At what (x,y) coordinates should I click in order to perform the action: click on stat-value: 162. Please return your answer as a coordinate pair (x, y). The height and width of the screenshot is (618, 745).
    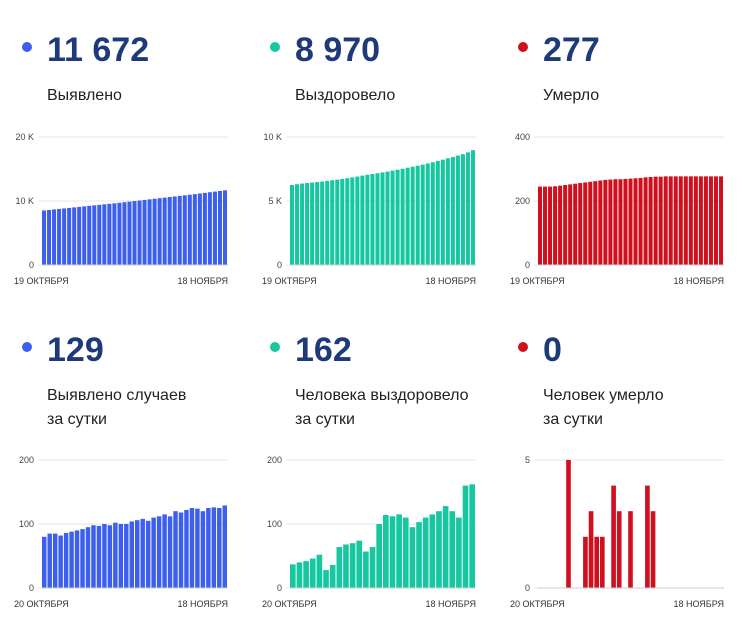
    Looking at the image, I should click on (323, 350).